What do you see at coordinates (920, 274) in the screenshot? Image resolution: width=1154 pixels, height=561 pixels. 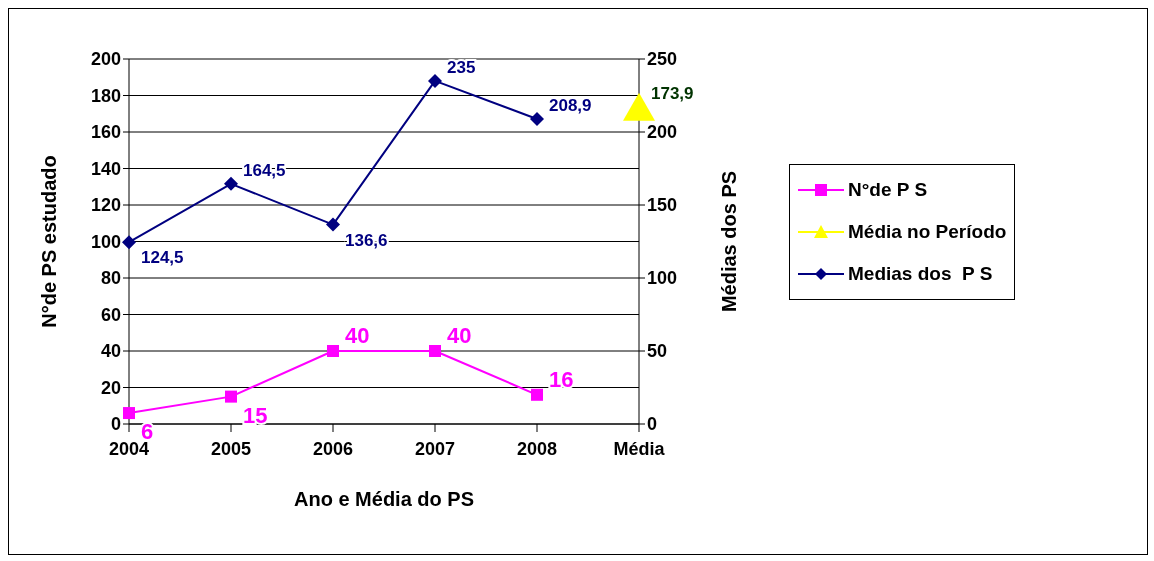 I see `legend-label: Medias dos P S` at bounding box center [920, 274].